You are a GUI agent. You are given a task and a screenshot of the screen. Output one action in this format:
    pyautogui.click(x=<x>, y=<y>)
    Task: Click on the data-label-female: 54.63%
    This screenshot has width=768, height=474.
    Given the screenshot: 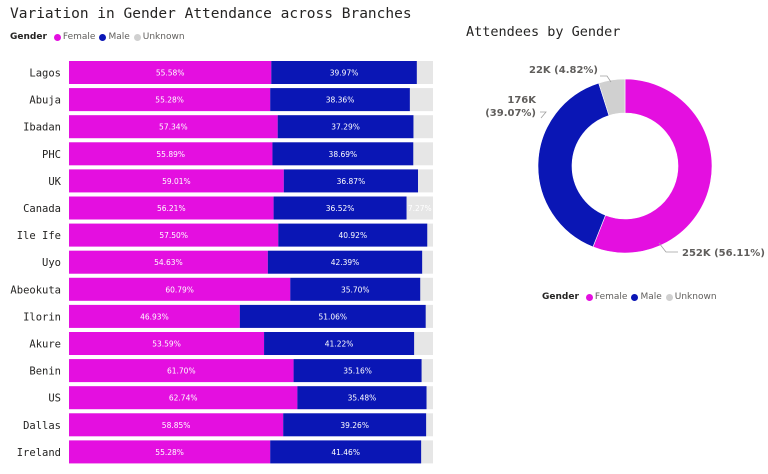 What is the action you would take?
    pyautogui.click(x=168, y=262)
    